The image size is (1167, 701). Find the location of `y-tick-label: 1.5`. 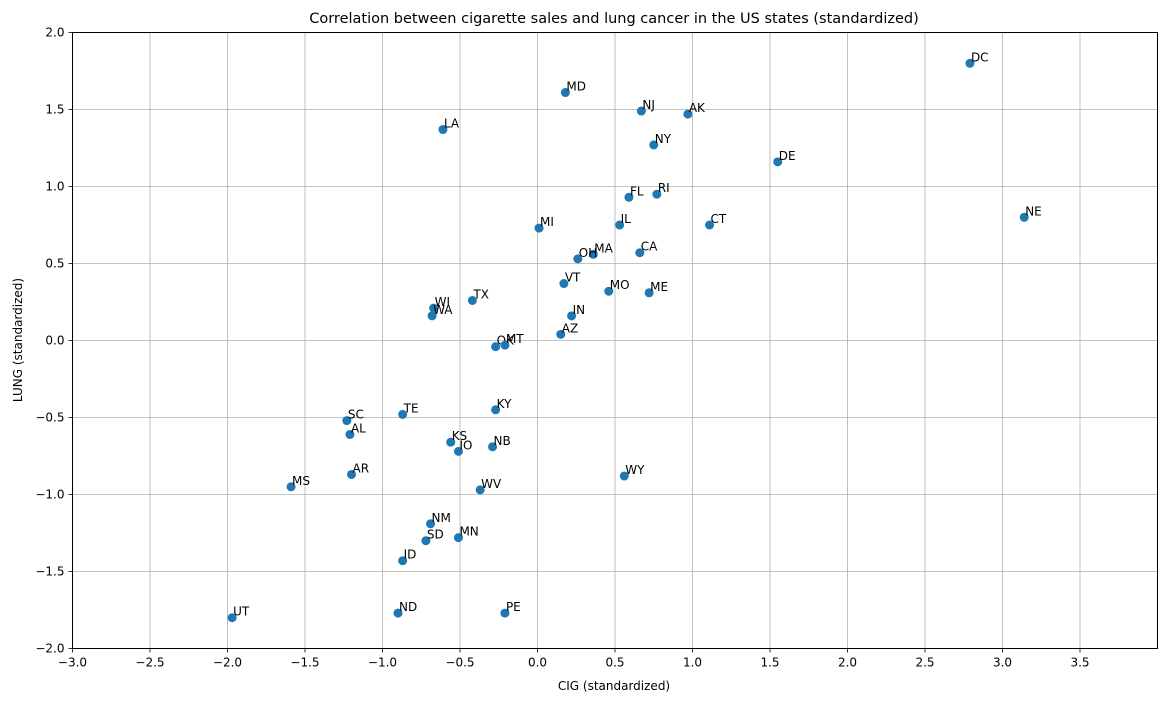

y-tick-label: 1.5 is located at coordinates (54, 110).